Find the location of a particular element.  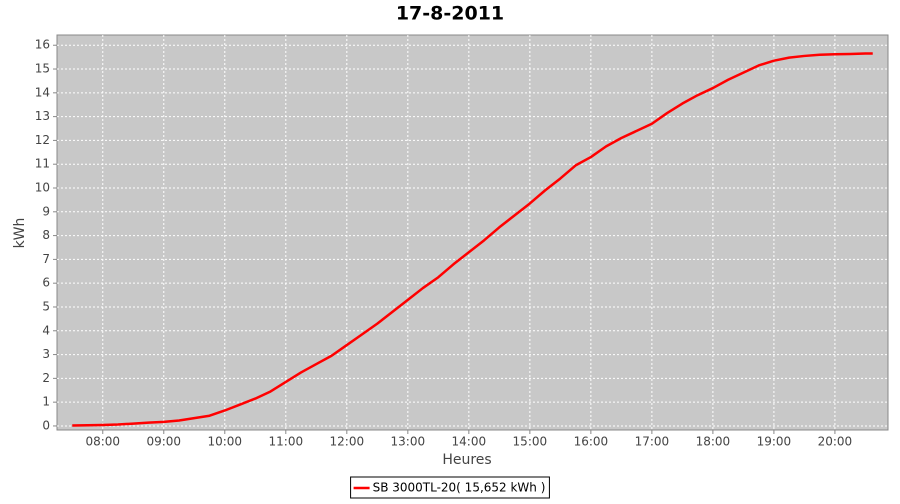

chart-title: 17-8-2011 is located at coordinates (450, 14).